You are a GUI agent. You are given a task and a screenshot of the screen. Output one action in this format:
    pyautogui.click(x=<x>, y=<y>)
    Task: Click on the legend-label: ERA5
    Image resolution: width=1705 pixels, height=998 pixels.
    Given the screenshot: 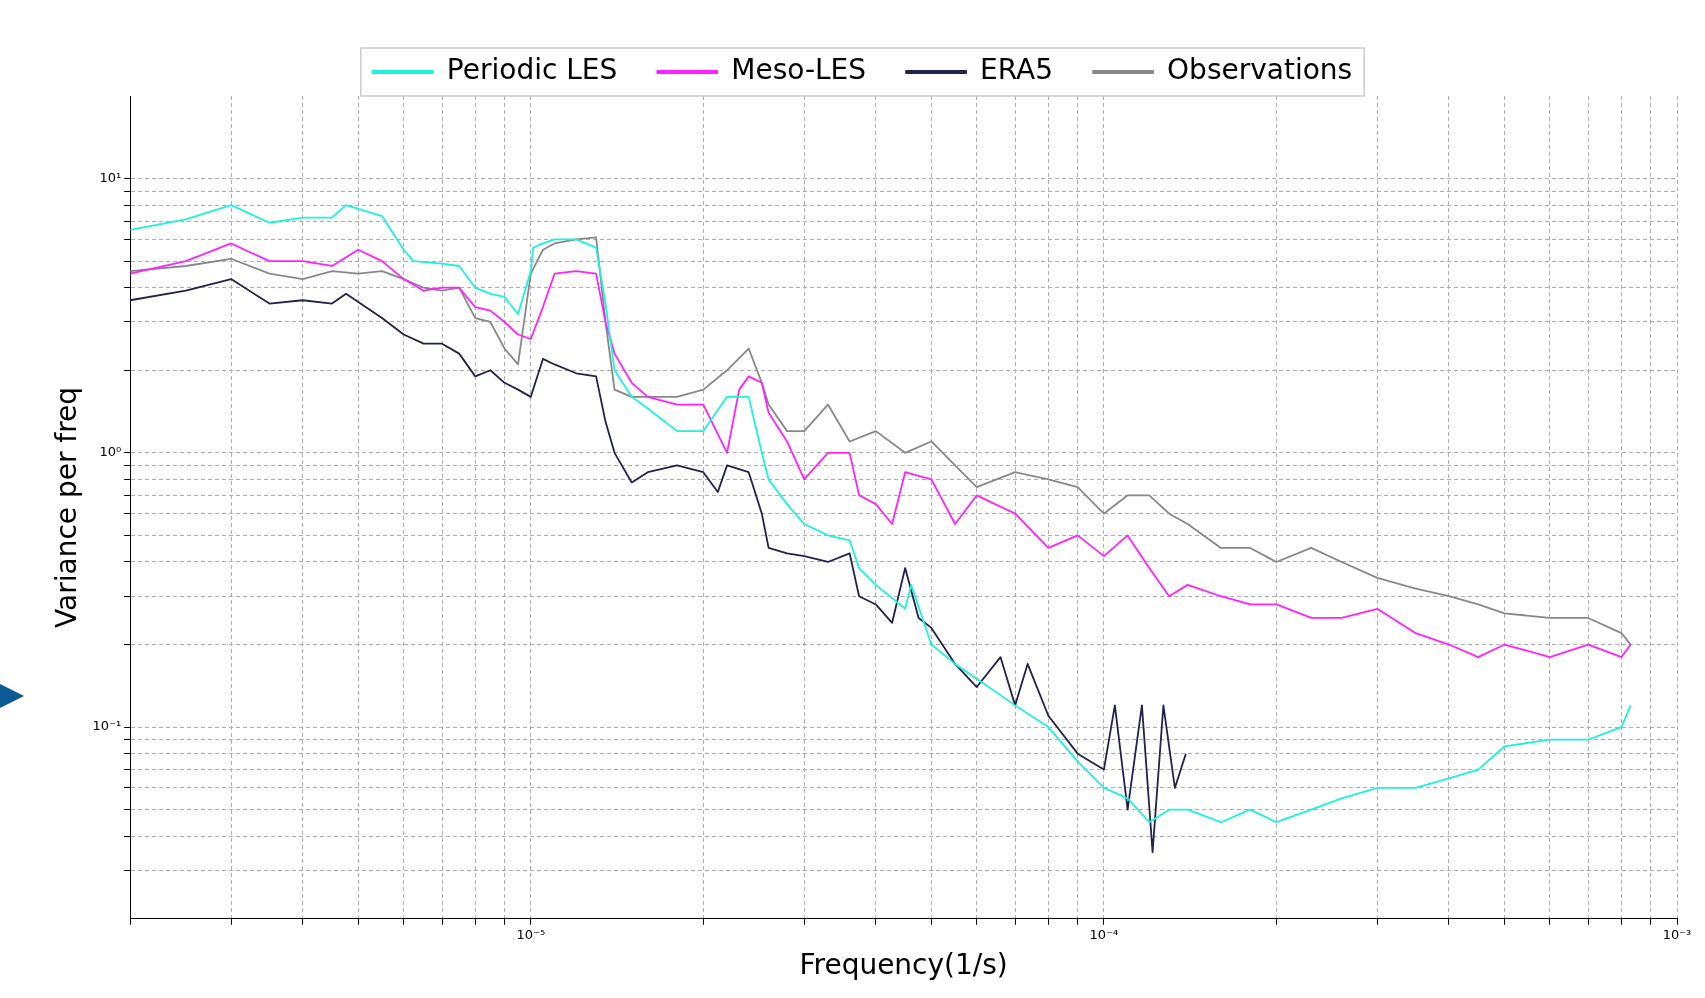 What is the action you would take?
    pyautogui.click(x=1017, y=70)
    